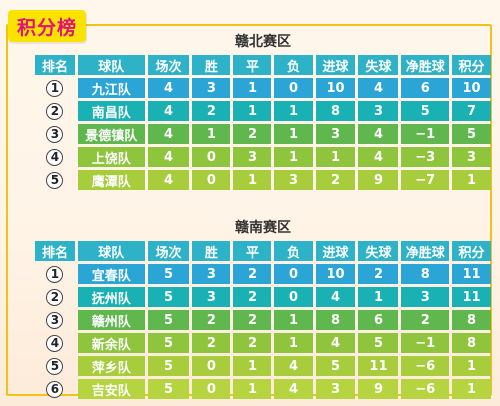 This screenshot has height=406, width=500. Describe the element at coordinates (378, 65) in the screenshot. I see `header-goals-against: 失球` at that location.